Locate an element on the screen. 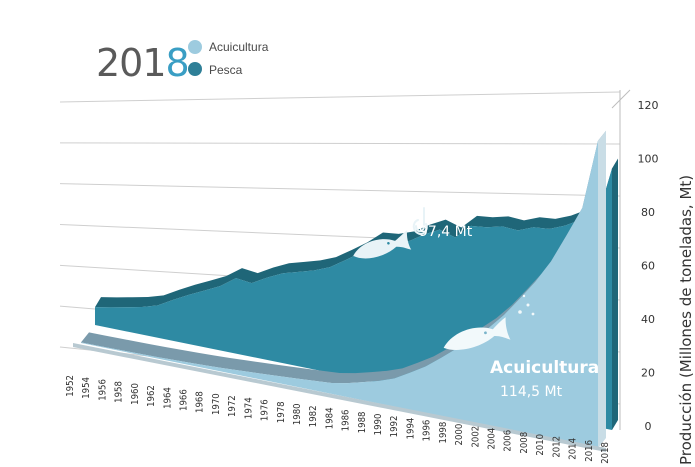 This screenshot has width=695, height=467. legend: Acuicultura Pesca is located at coordinates (228, 58).